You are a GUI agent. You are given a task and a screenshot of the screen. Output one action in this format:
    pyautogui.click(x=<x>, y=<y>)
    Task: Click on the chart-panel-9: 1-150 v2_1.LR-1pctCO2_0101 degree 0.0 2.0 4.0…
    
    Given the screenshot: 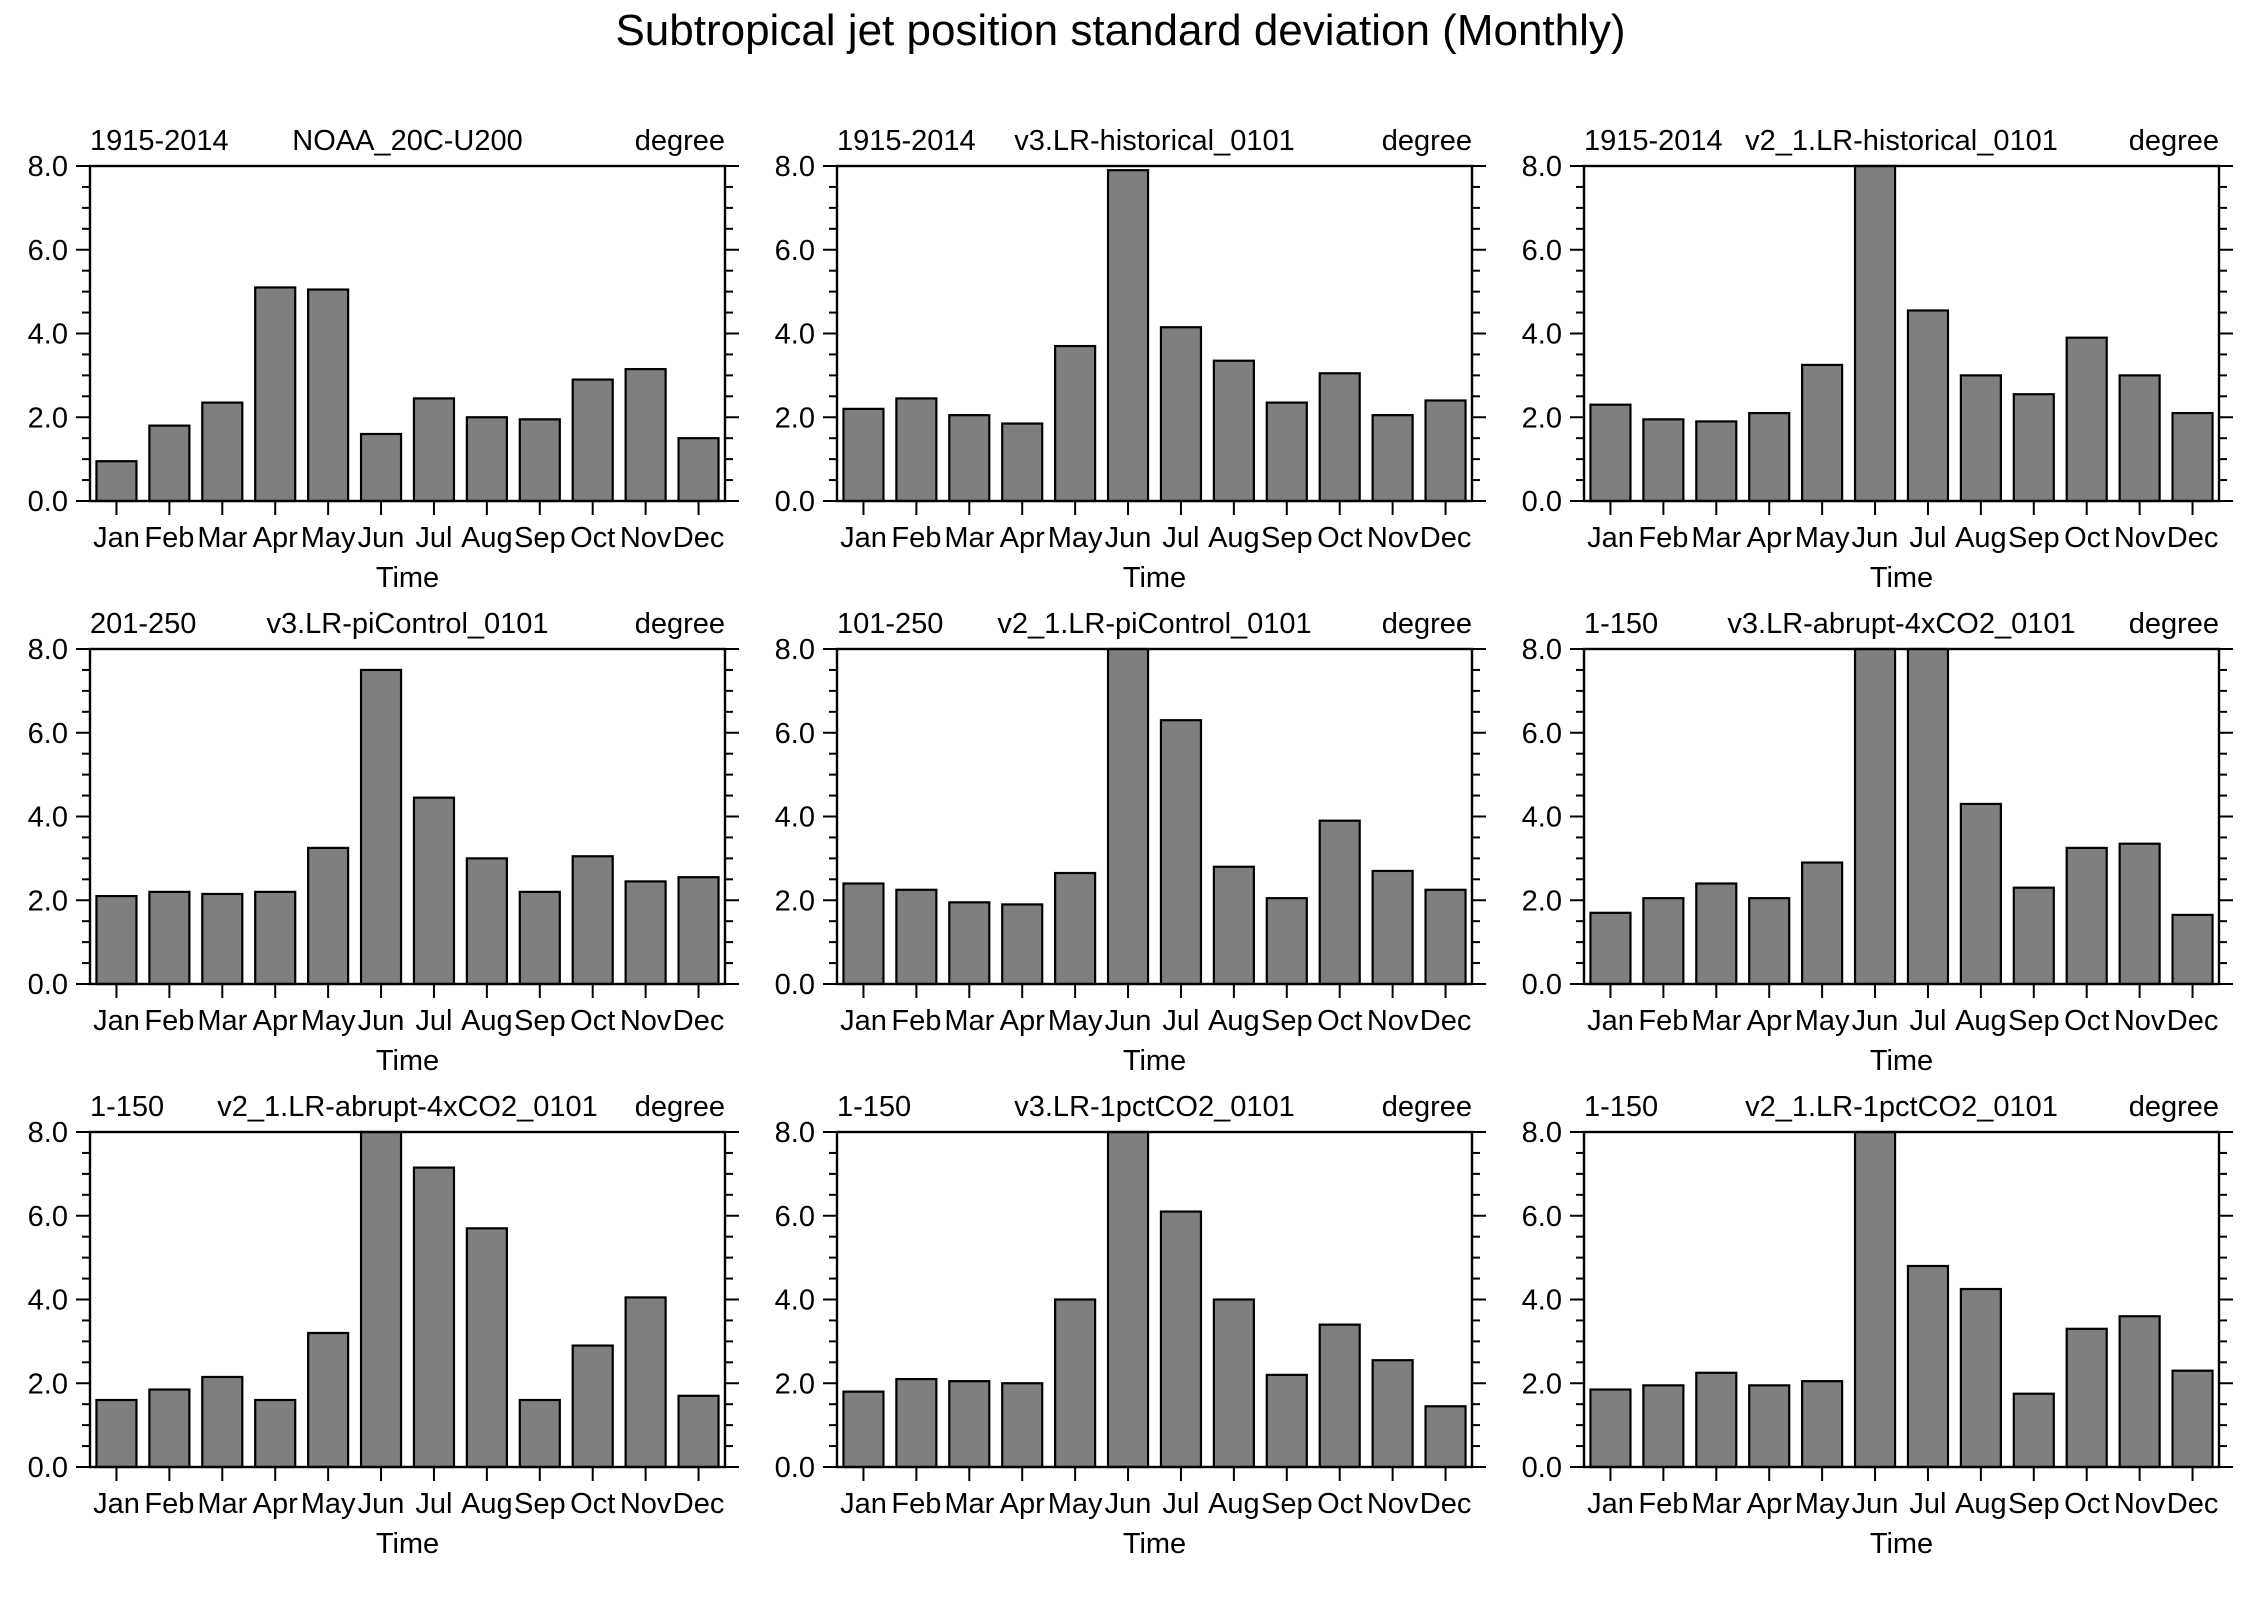 What is the action you would take?
    pyautogui.click(x=1867, y=1325)
    